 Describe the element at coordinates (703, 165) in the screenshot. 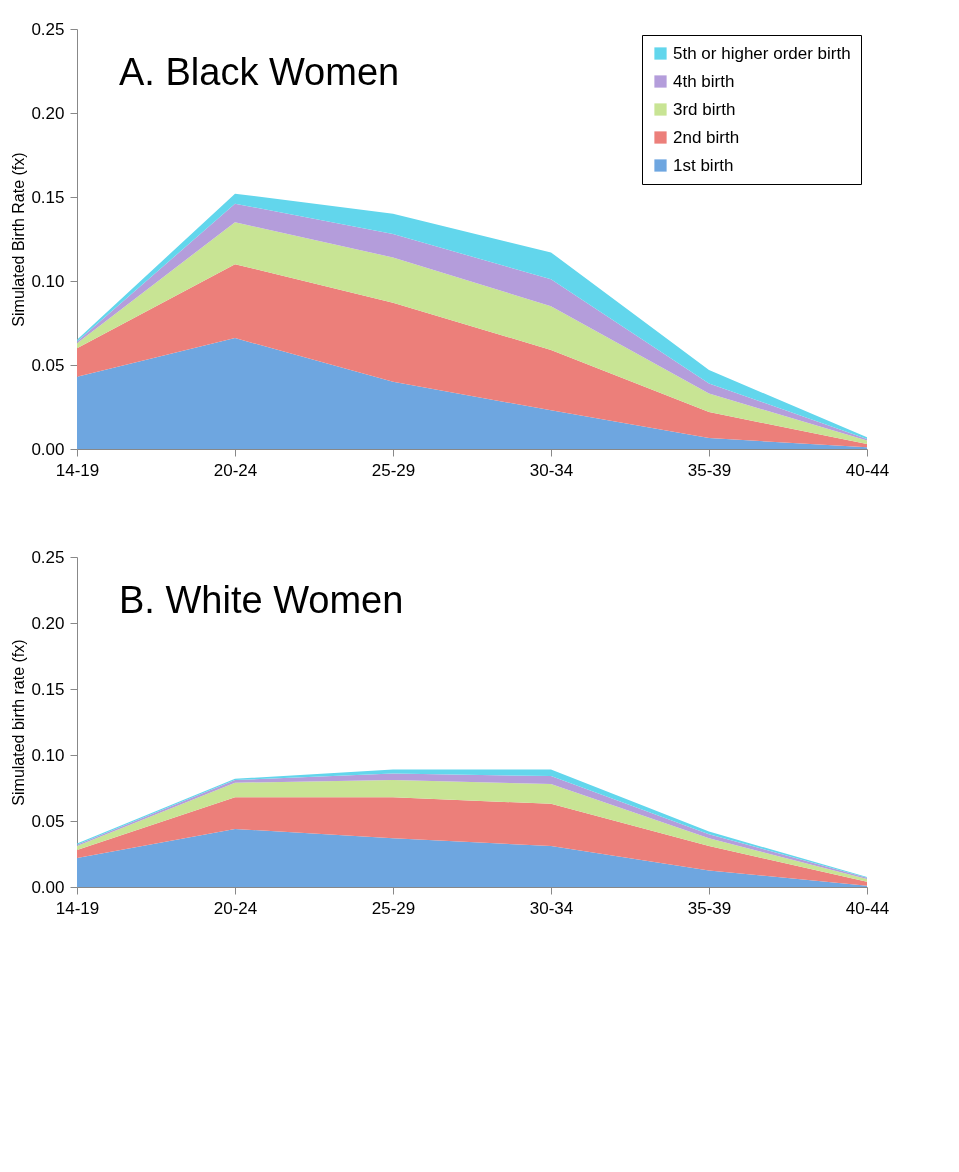

I see `legend-label: 1st birth` at that location.